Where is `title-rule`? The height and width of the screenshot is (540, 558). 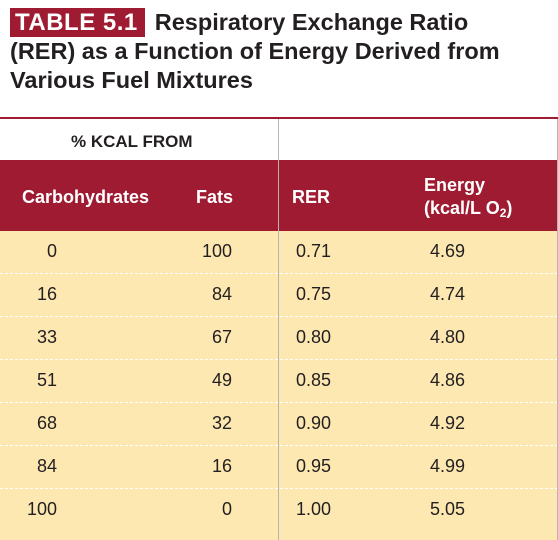 title-rule is located at coordinates (279, 118).